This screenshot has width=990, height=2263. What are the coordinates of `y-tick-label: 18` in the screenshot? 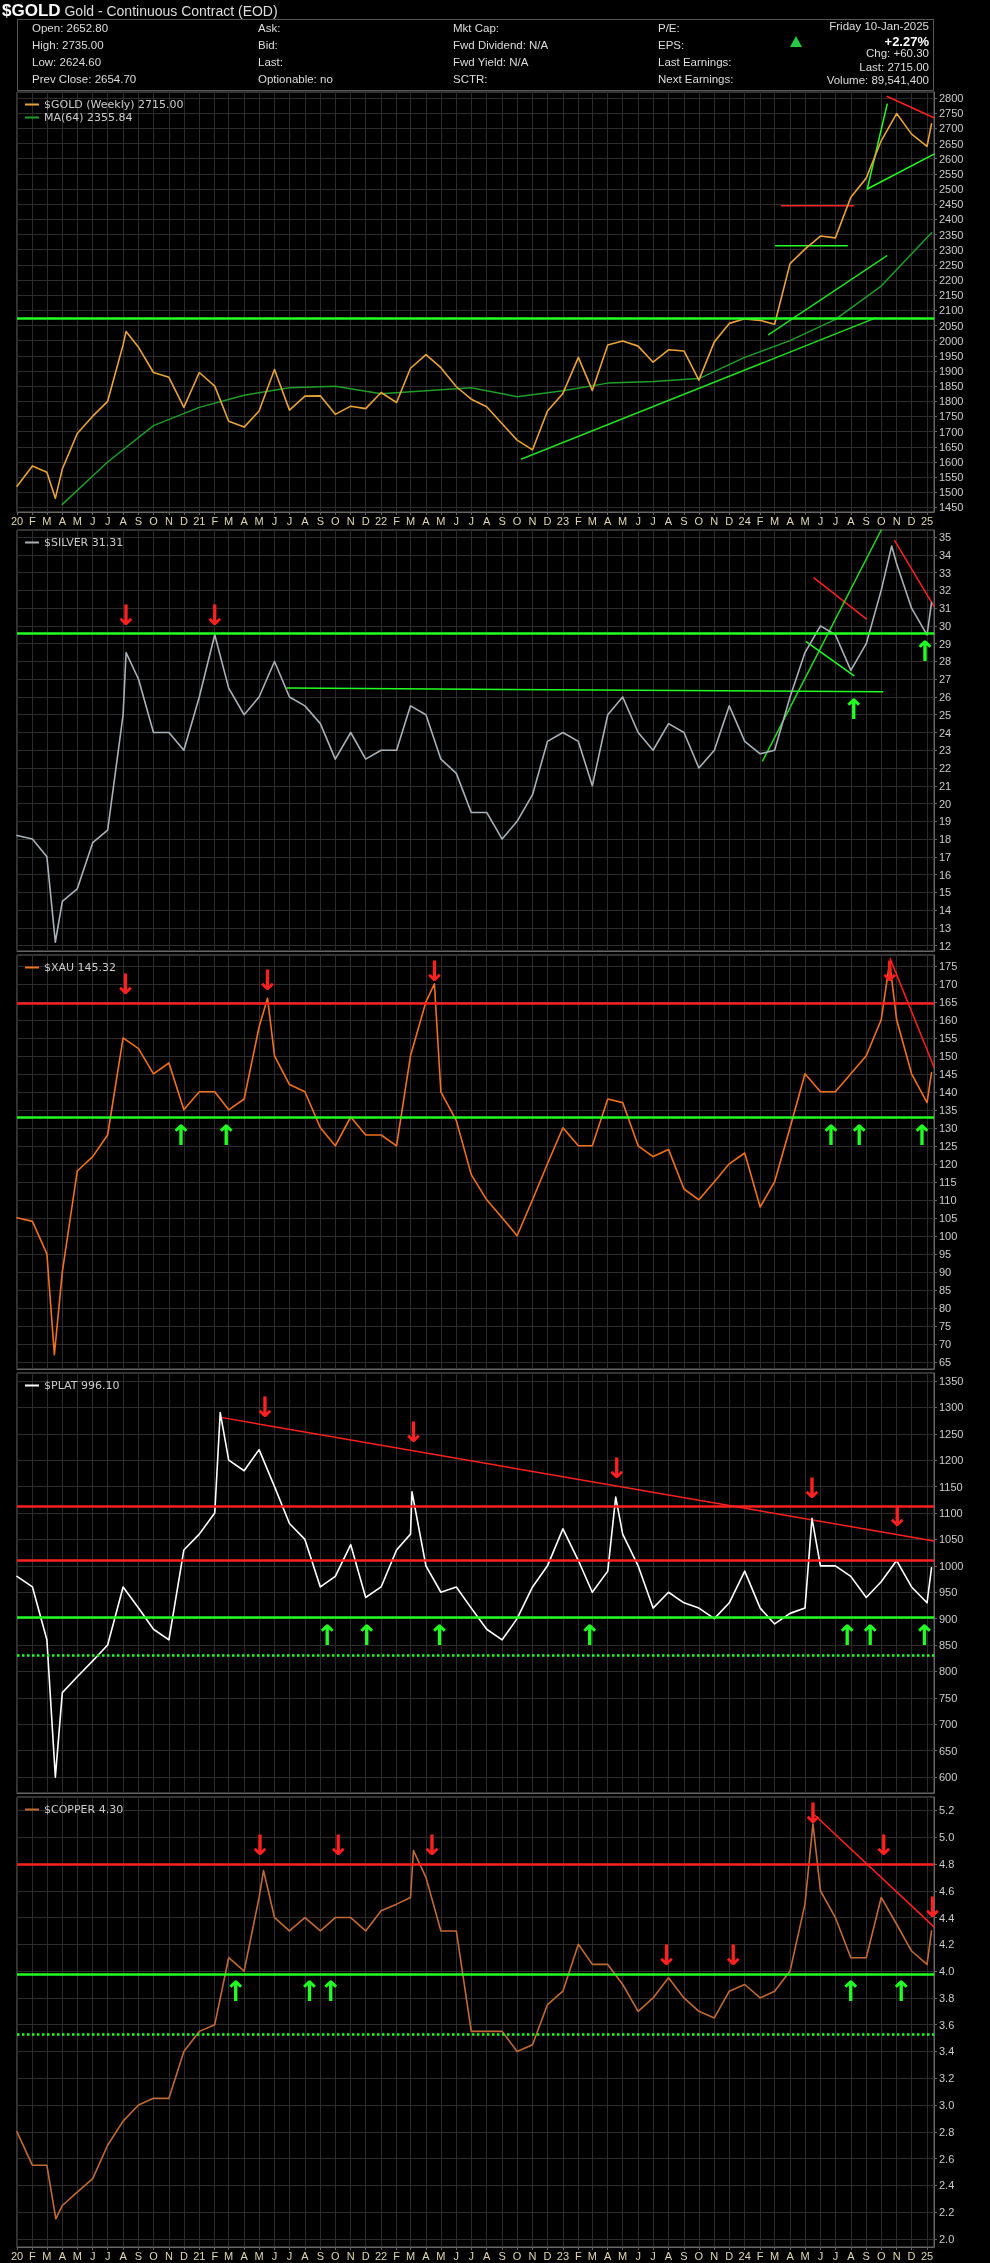 It's located at (945, 839).